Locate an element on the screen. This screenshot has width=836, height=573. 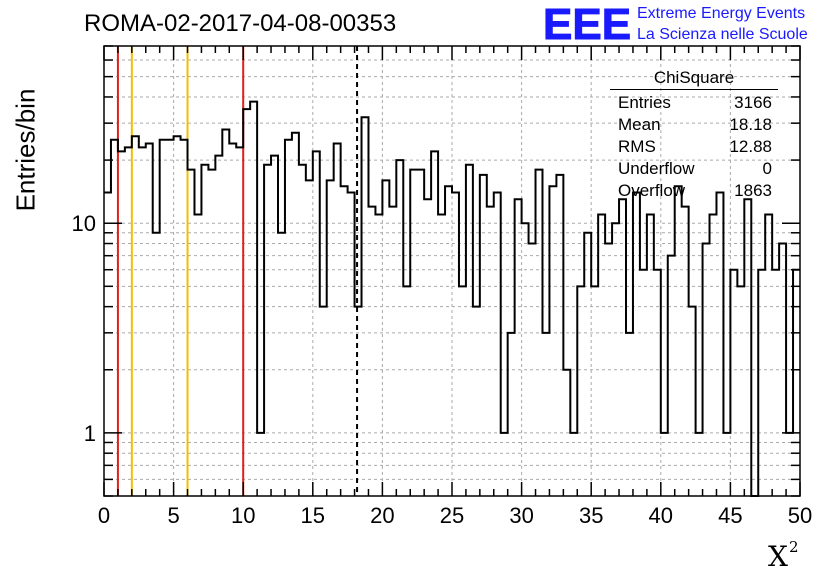
x-tick-label: 45 is located at coordinates (730, 515).